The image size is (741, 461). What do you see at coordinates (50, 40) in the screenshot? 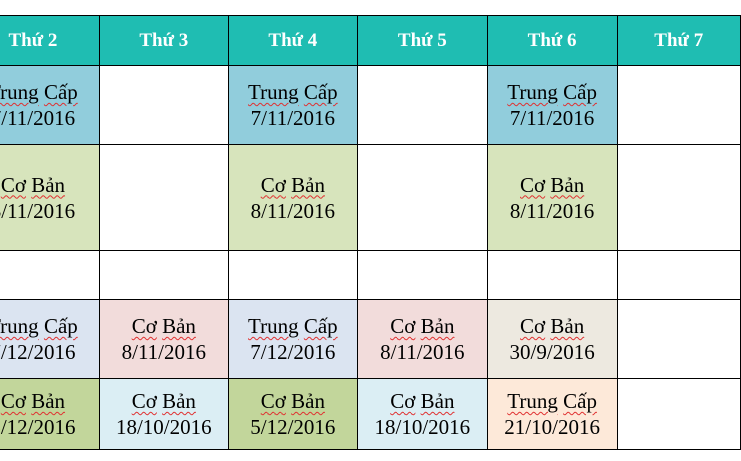
I see `day-header: Thứ 2` at bounding box center [50, 40].